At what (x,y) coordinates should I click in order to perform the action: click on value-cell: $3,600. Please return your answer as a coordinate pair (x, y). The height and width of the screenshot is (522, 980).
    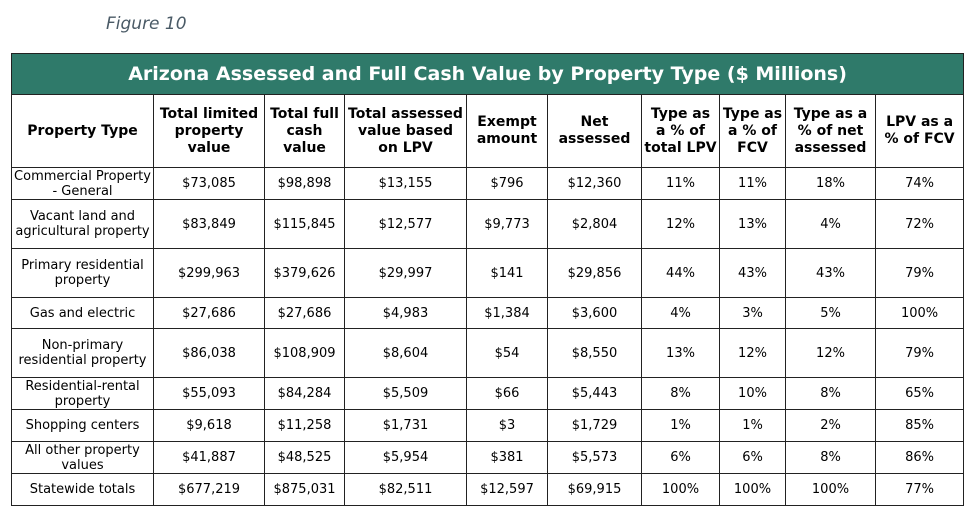
    Looking at the image, I should click on (594, 313).